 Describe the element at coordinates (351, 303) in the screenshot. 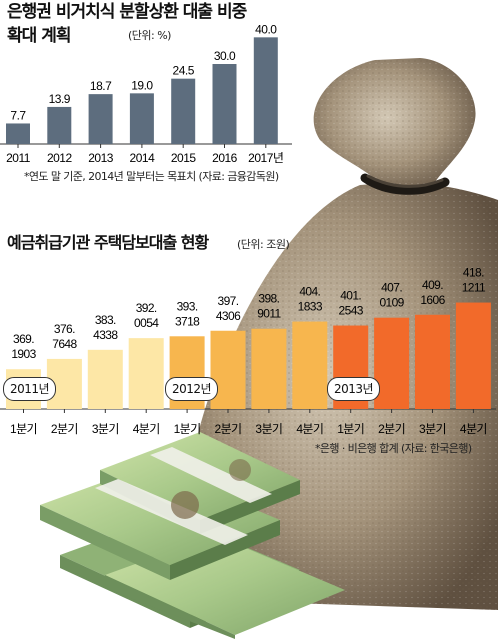

I see `chart2-value-label: 401. 2543` at that location.